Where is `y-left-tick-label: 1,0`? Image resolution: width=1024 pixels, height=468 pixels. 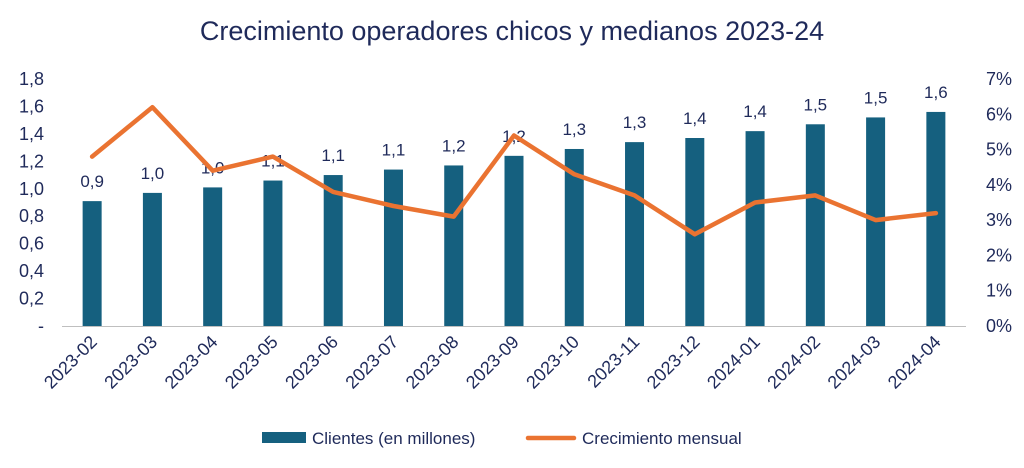 y-left-tick-label: 1,0 is located at coordinates (31, 189).